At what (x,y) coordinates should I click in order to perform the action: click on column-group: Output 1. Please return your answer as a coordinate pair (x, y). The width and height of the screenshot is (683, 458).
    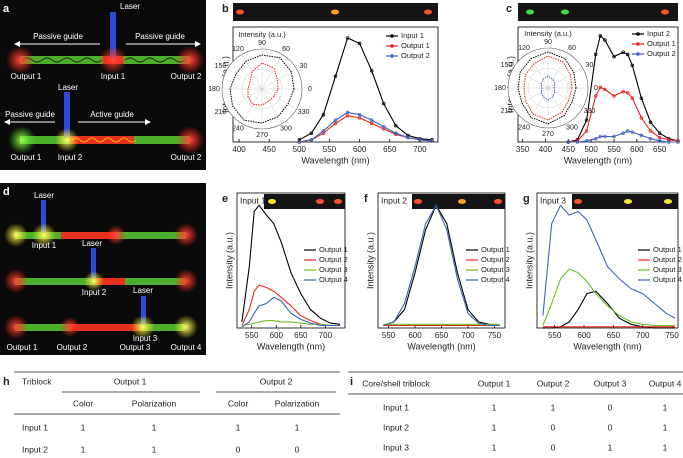
    Looking at the image, I should click on (130, 381).